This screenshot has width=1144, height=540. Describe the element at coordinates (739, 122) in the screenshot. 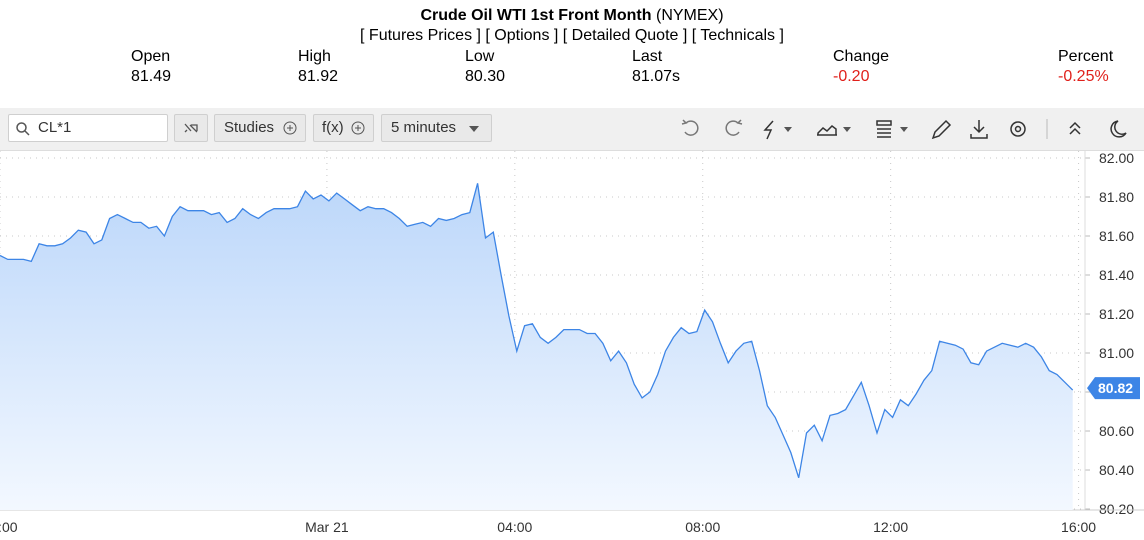

I see `redo-arrow` at that location.